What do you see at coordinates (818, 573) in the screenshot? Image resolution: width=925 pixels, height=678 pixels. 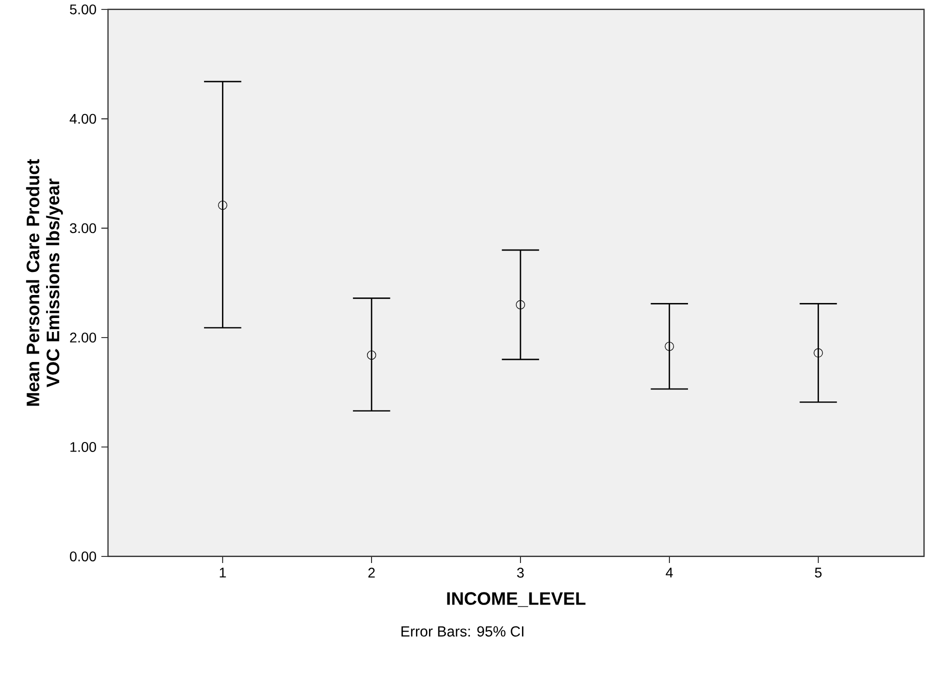 I see `x-tick-label: 5` at bounding box center [818, 573].